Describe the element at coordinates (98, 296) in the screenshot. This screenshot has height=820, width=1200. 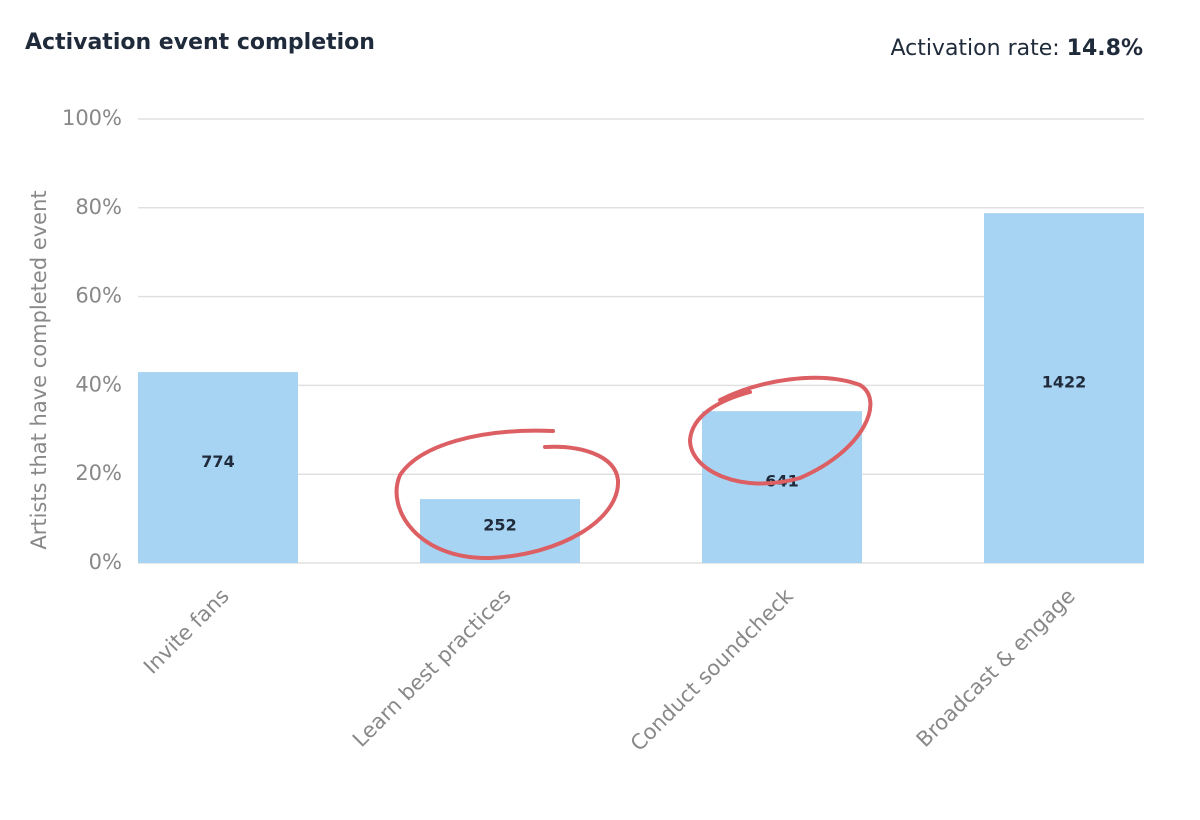
I see `y-tick-label: 60%` at that location.